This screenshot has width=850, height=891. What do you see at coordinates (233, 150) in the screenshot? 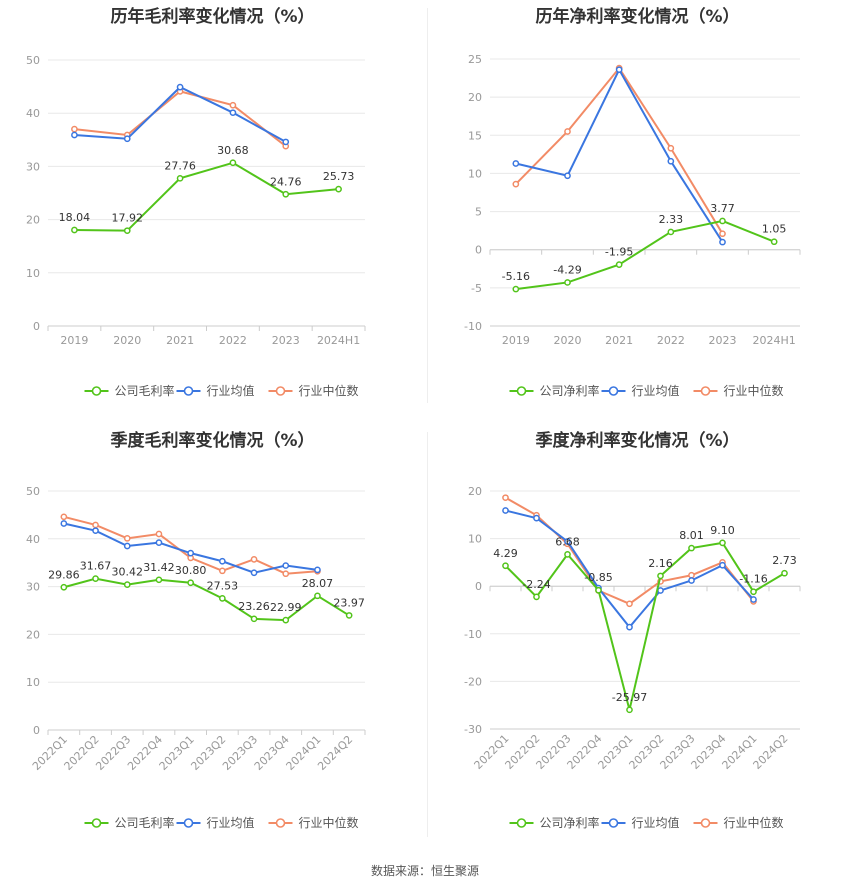
I see `data-label: 30.68` at bounding box center [233, 150].